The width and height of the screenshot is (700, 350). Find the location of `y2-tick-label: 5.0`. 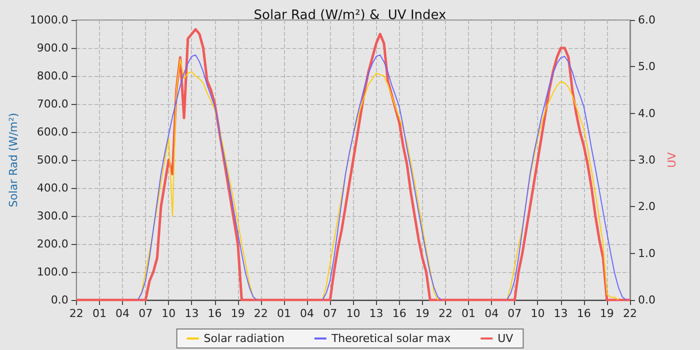

y2-tick-label: 5.0 is located at coordinates (647, 67).